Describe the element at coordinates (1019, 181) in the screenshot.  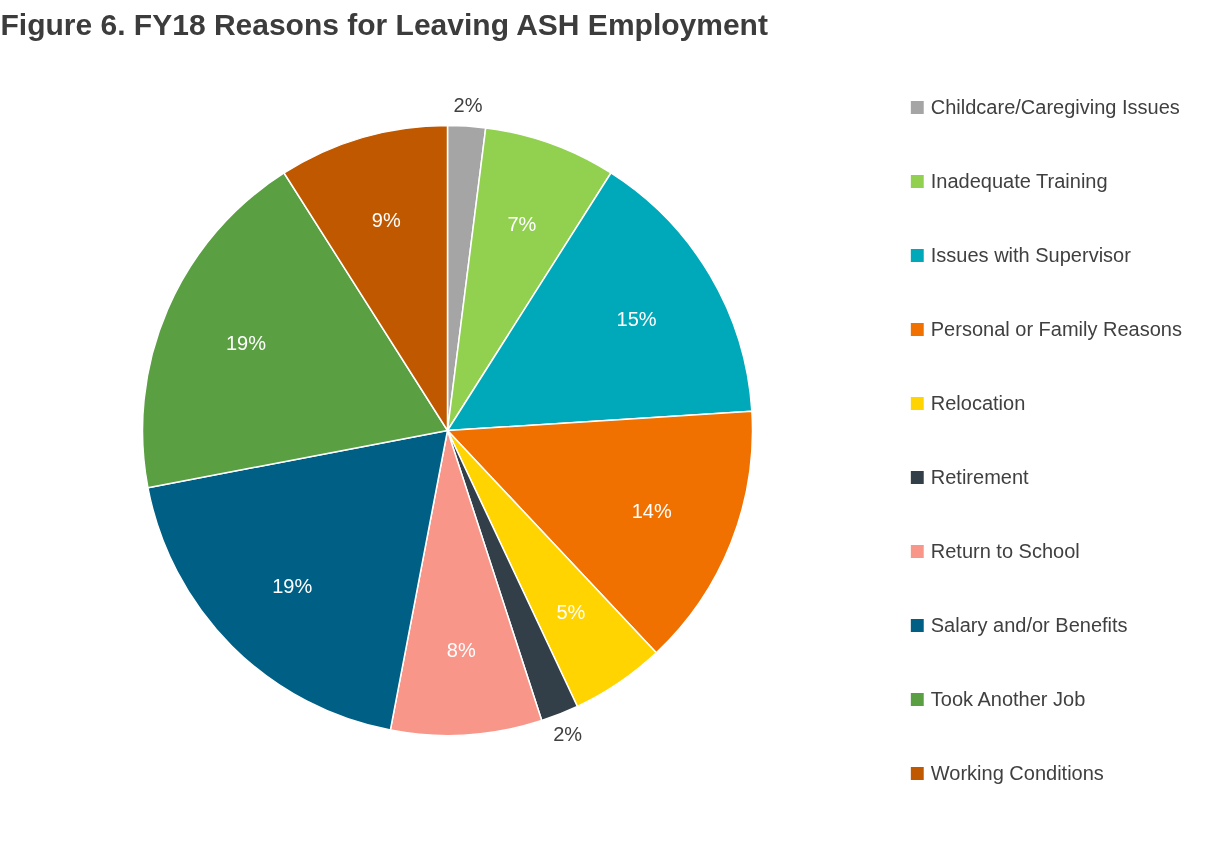
I see `legend-label: Inadequate Training` at that location.